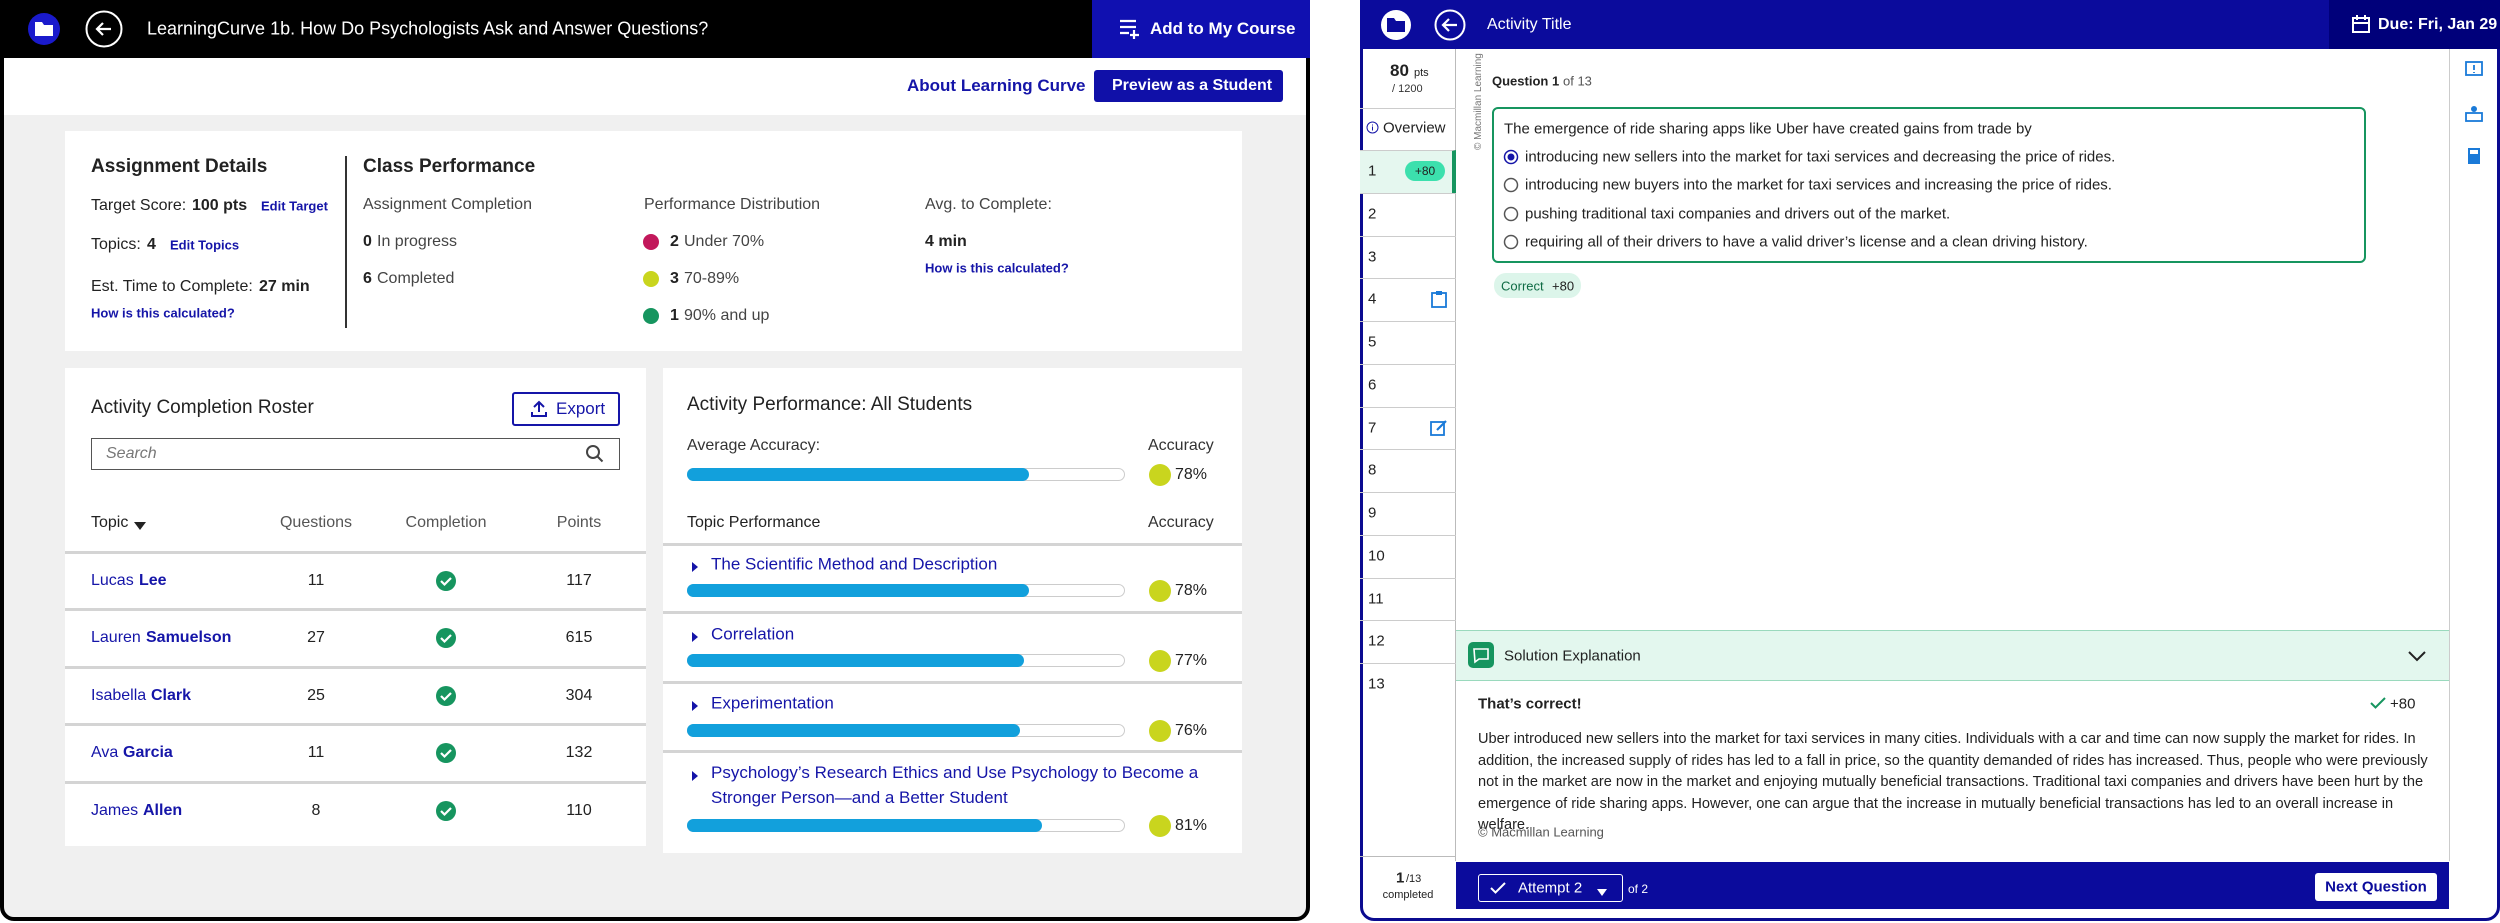 The image size is (2500, 923). What do you see at coordinates (854, 564) in the screenshot?
I see `topic-name: The Scientific Method and Description` at bounding box center [854, 564].